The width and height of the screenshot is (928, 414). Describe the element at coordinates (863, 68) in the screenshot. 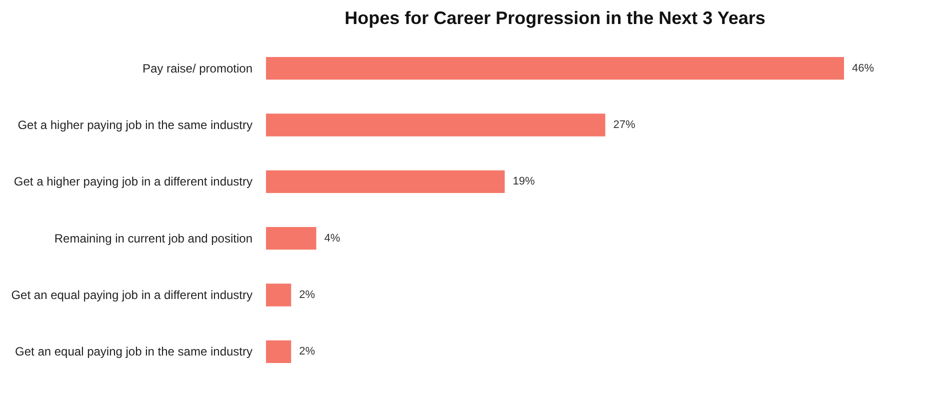

I see `data-label: 46%` at that location.